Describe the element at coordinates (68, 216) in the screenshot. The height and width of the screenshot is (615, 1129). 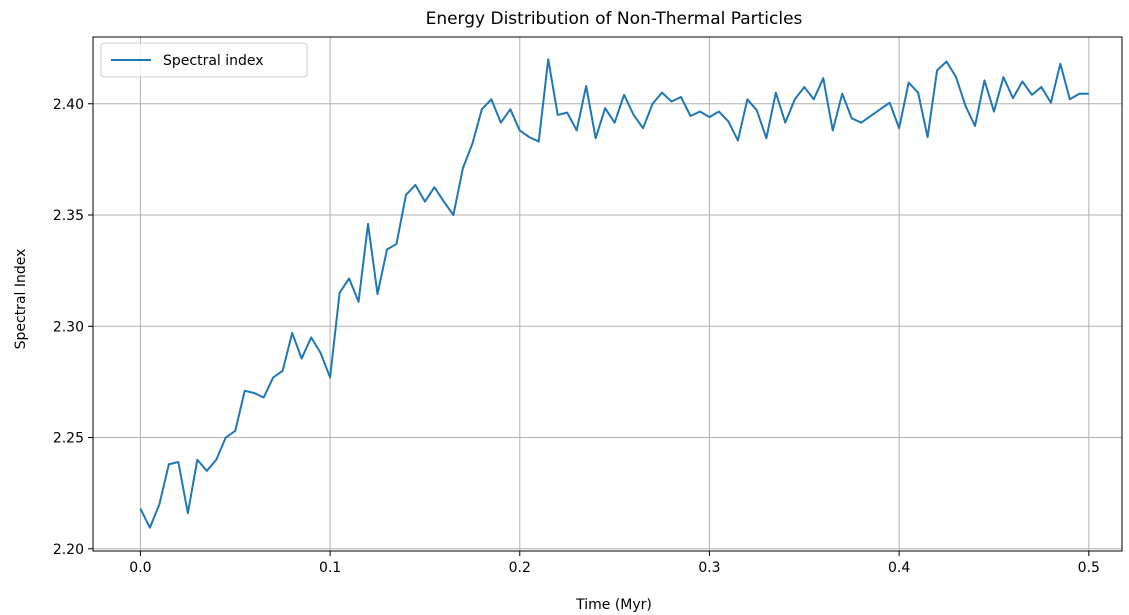
I see `y-tick-label: 2.35` at that location.